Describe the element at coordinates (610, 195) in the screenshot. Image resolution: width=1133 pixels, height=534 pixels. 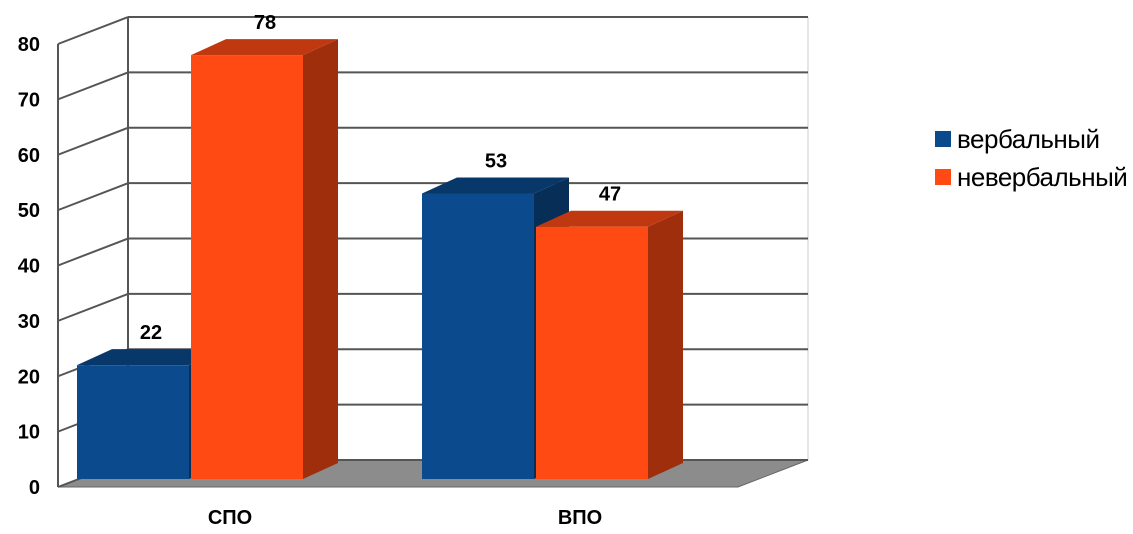
I see `data-label: 47` at that location.